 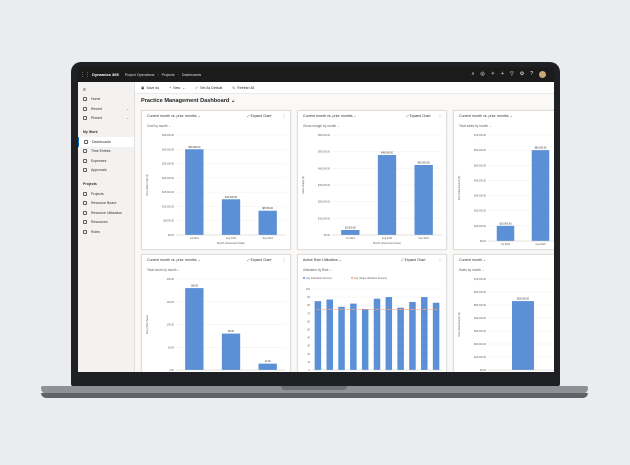 I want to click on y-tick-label: $70,000.00, so click(x=480, y=135).